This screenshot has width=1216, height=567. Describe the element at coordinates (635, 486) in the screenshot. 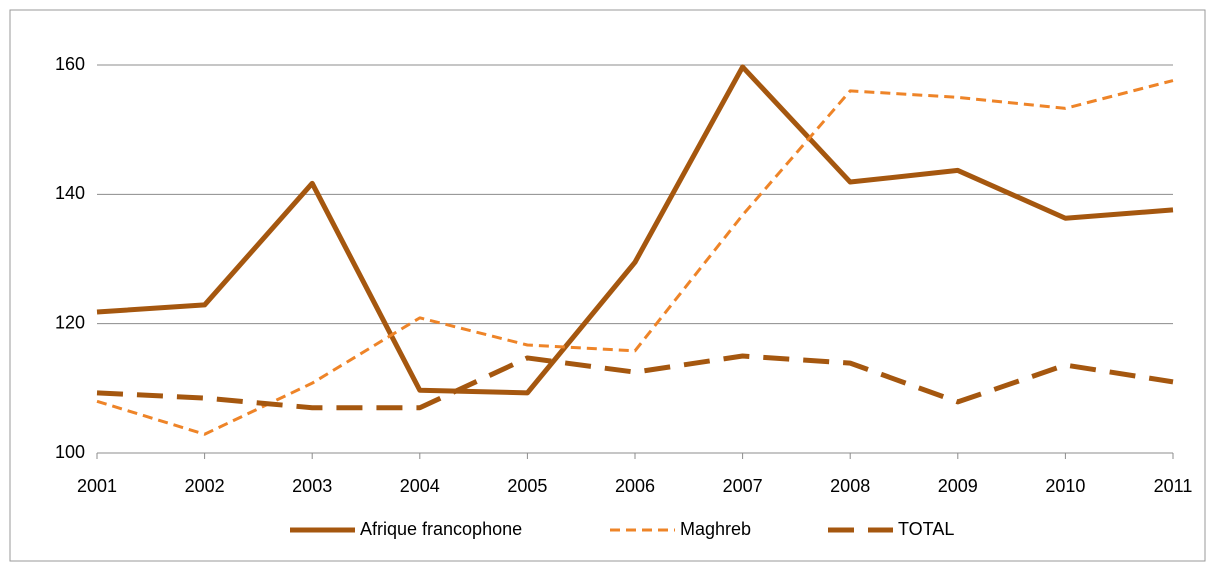

I see `x-tick-label: 2006` at that location.